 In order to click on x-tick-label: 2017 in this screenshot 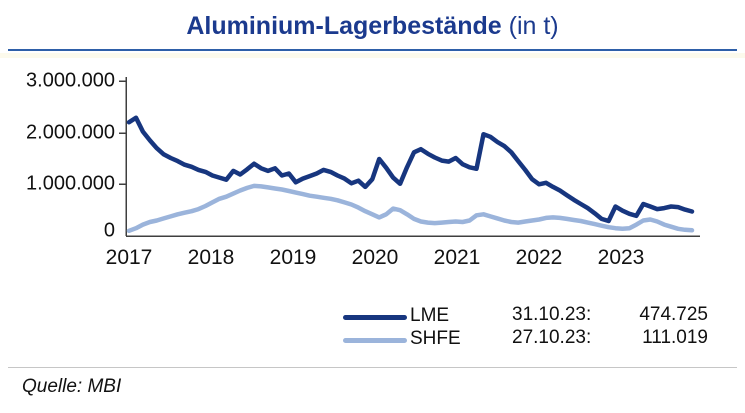, I will do `click(129, 257)`.